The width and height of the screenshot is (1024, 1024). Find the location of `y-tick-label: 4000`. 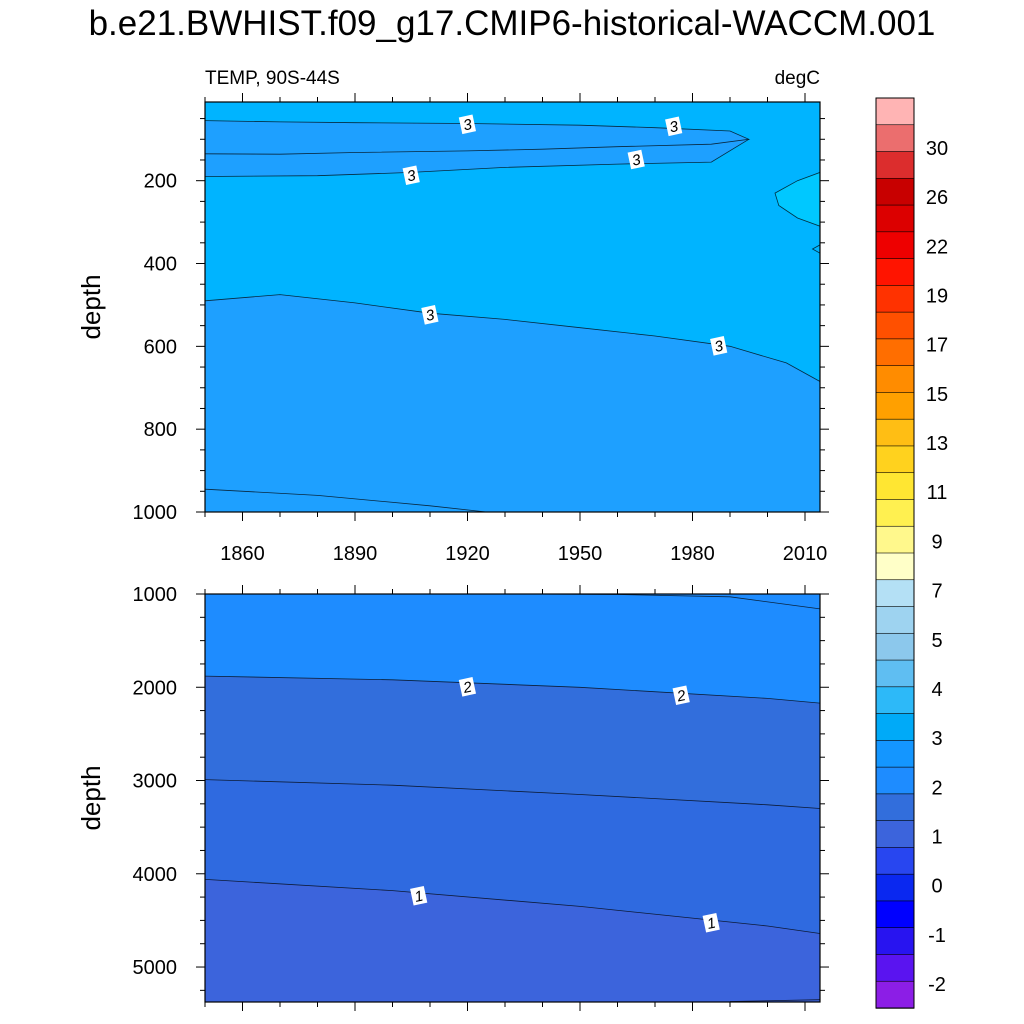

y-tick-label: 4000 is located at coordinates (155, 875).